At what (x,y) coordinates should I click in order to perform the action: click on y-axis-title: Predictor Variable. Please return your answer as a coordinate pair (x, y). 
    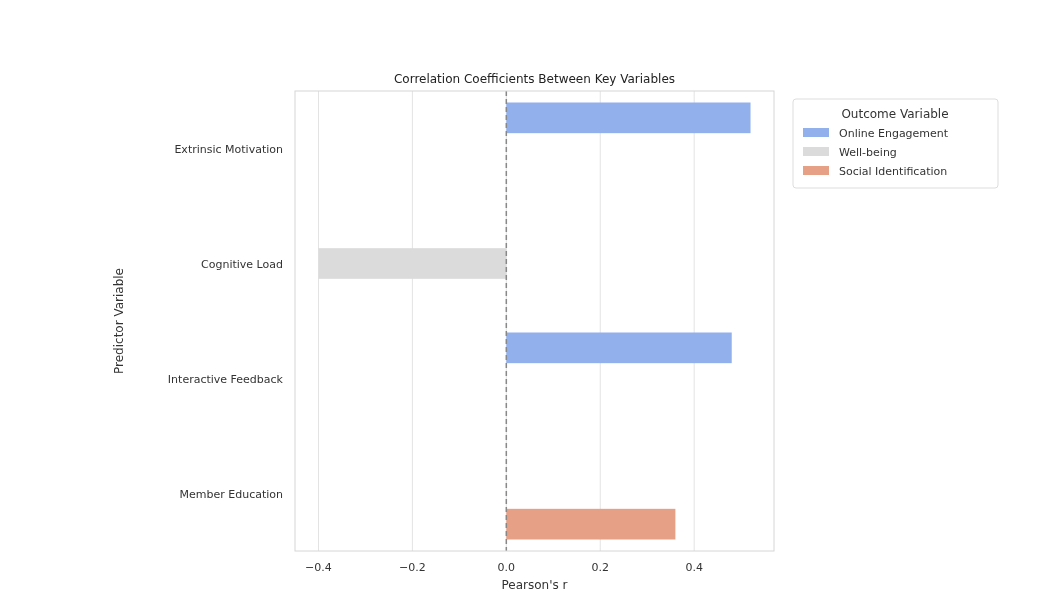
    Looking at the image, I should click on (119, 321).